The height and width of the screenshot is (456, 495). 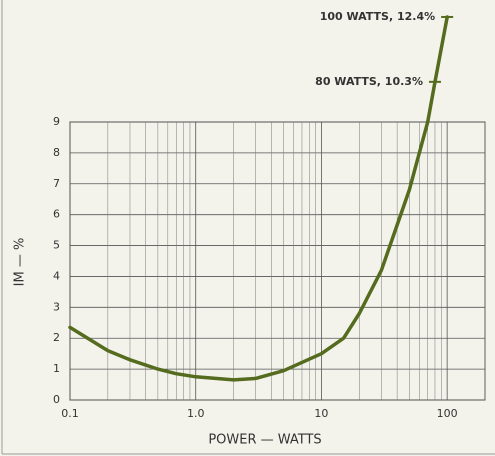 What do you see at coordinates (20, 262) in the screenshot?
I see `y-axis-label: IM — %` at bounding box center [20, 262].